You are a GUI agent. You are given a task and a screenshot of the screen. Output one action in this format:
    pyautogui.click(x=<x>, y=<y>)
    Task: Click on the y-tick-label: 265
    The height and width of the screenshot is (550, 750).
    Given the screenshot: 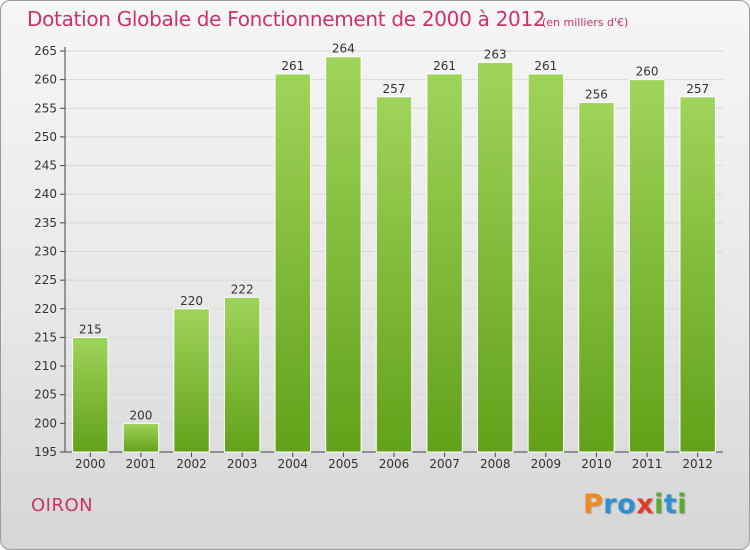 What is the action you would take?
    pyautogui.click(x=45, y=51)
    